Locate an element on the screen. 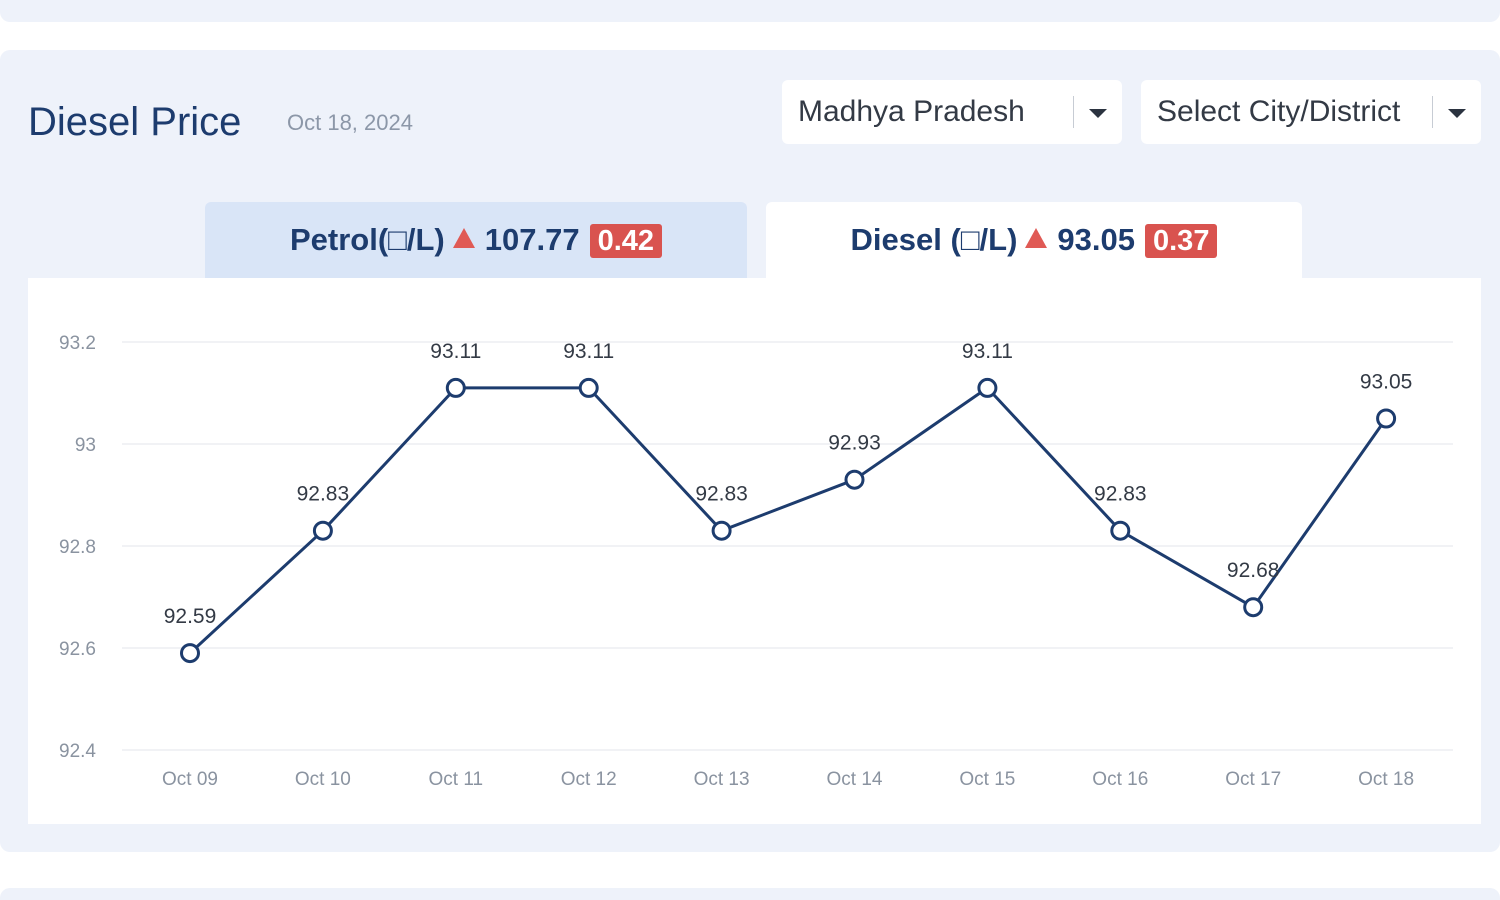  tab-petrol: Petrol(□/L) 107.77 0.42 is located at coordinates (476, 240).